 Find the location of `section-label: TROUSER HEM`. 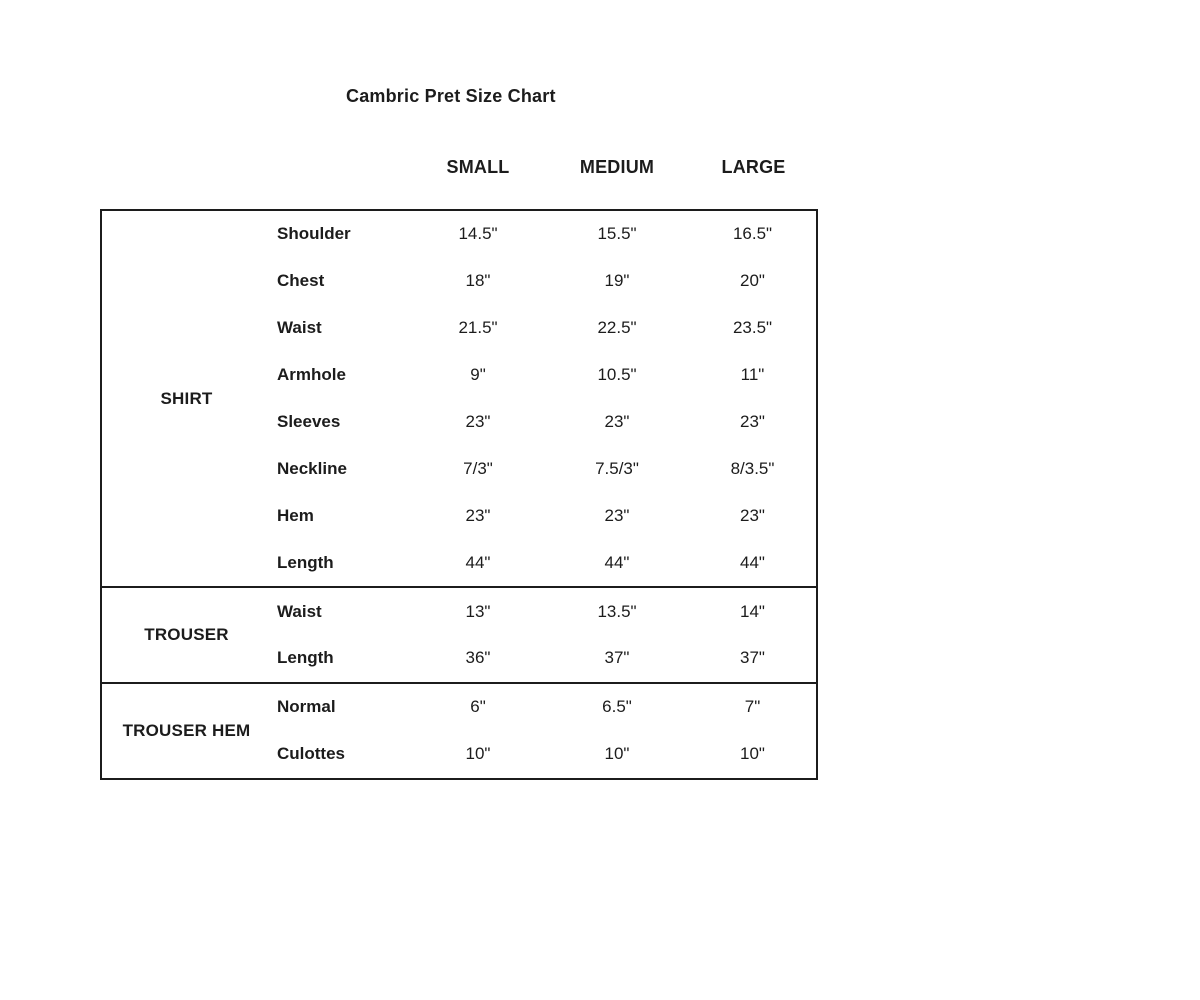

section-label: TROUSER HEM is located at coordinates (186, 730).